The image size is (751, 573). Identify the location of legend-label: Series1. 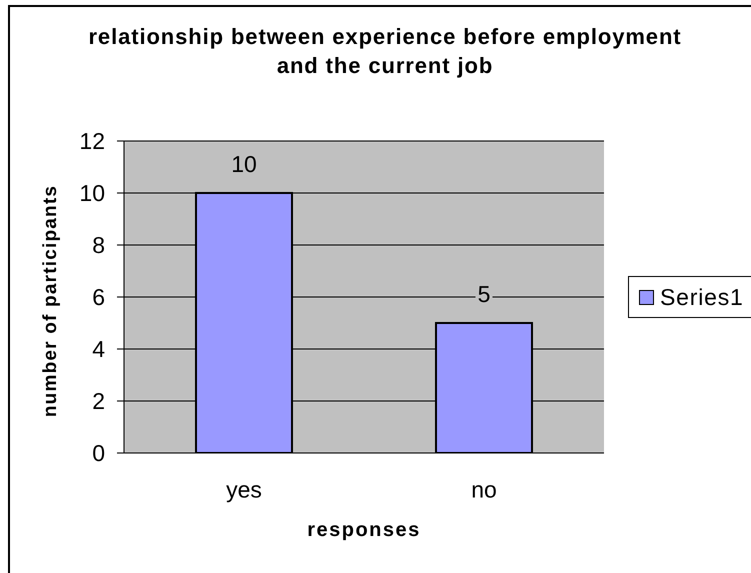
(702, 297).